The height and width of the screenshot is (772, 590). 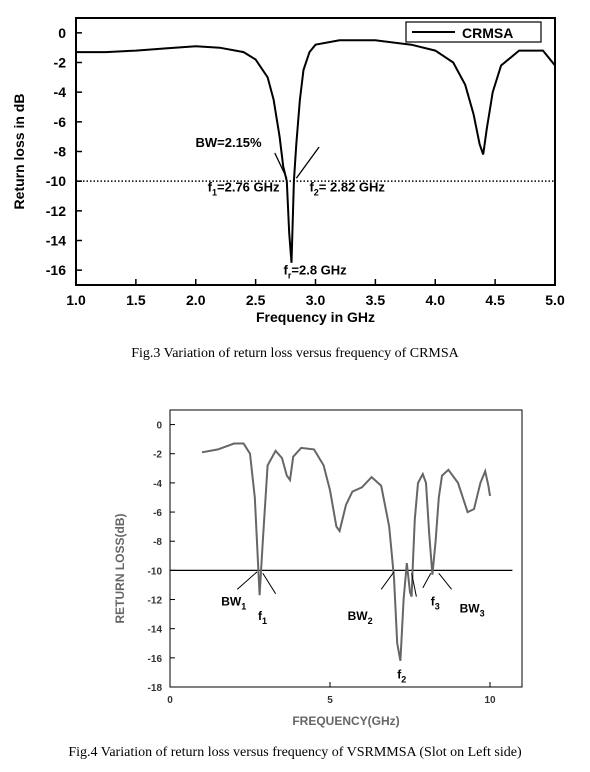 What do you see at coordinates (376, 300) in the screenshot?
I see `x-tick-label: 3.5` at bounding box center [376, 300].